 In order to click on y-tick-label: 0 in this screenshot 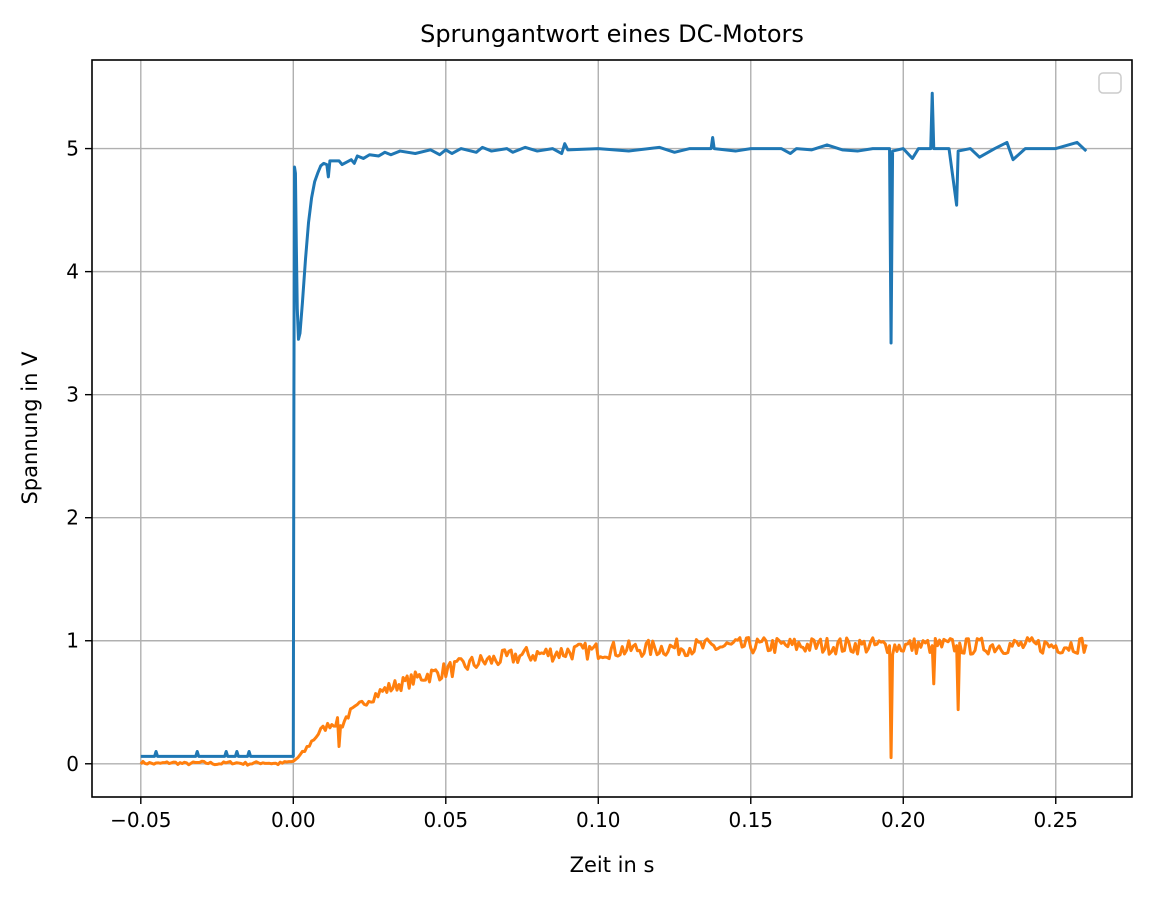, I will do `click(72, 764)`.